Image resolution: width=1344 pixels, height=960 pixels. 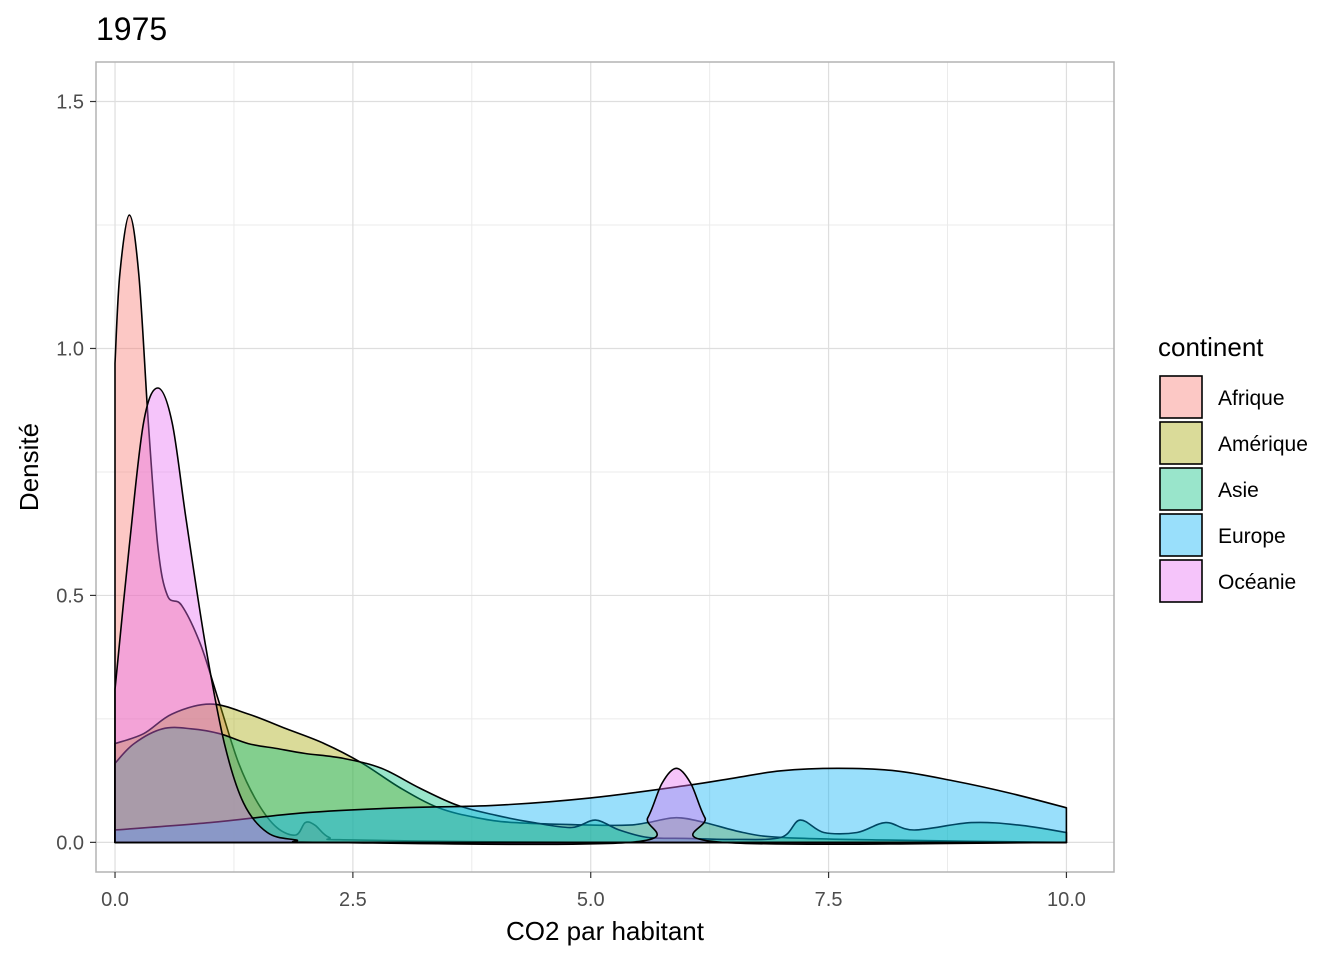 I want to click on legend-key-asie, so click(x=1181, y=489).